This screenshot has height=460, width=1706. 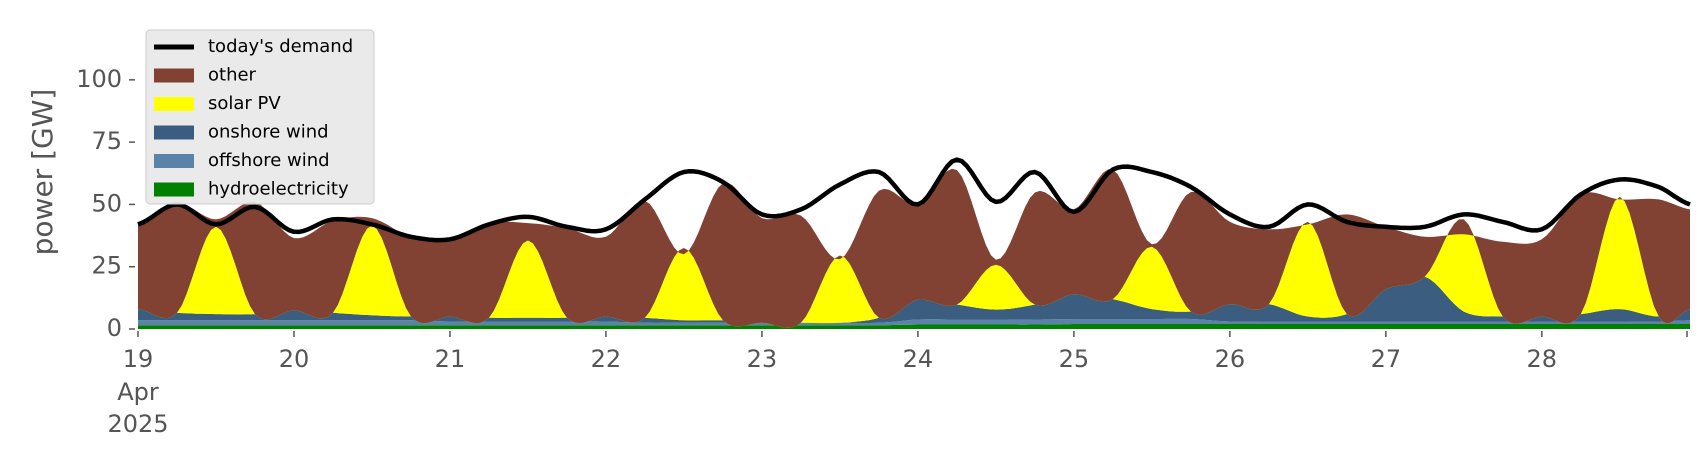 What do you see at coordinates (269, 160) in the screenshot?
I see `legend-label: offshore wind` at bounding box center [269, 160].